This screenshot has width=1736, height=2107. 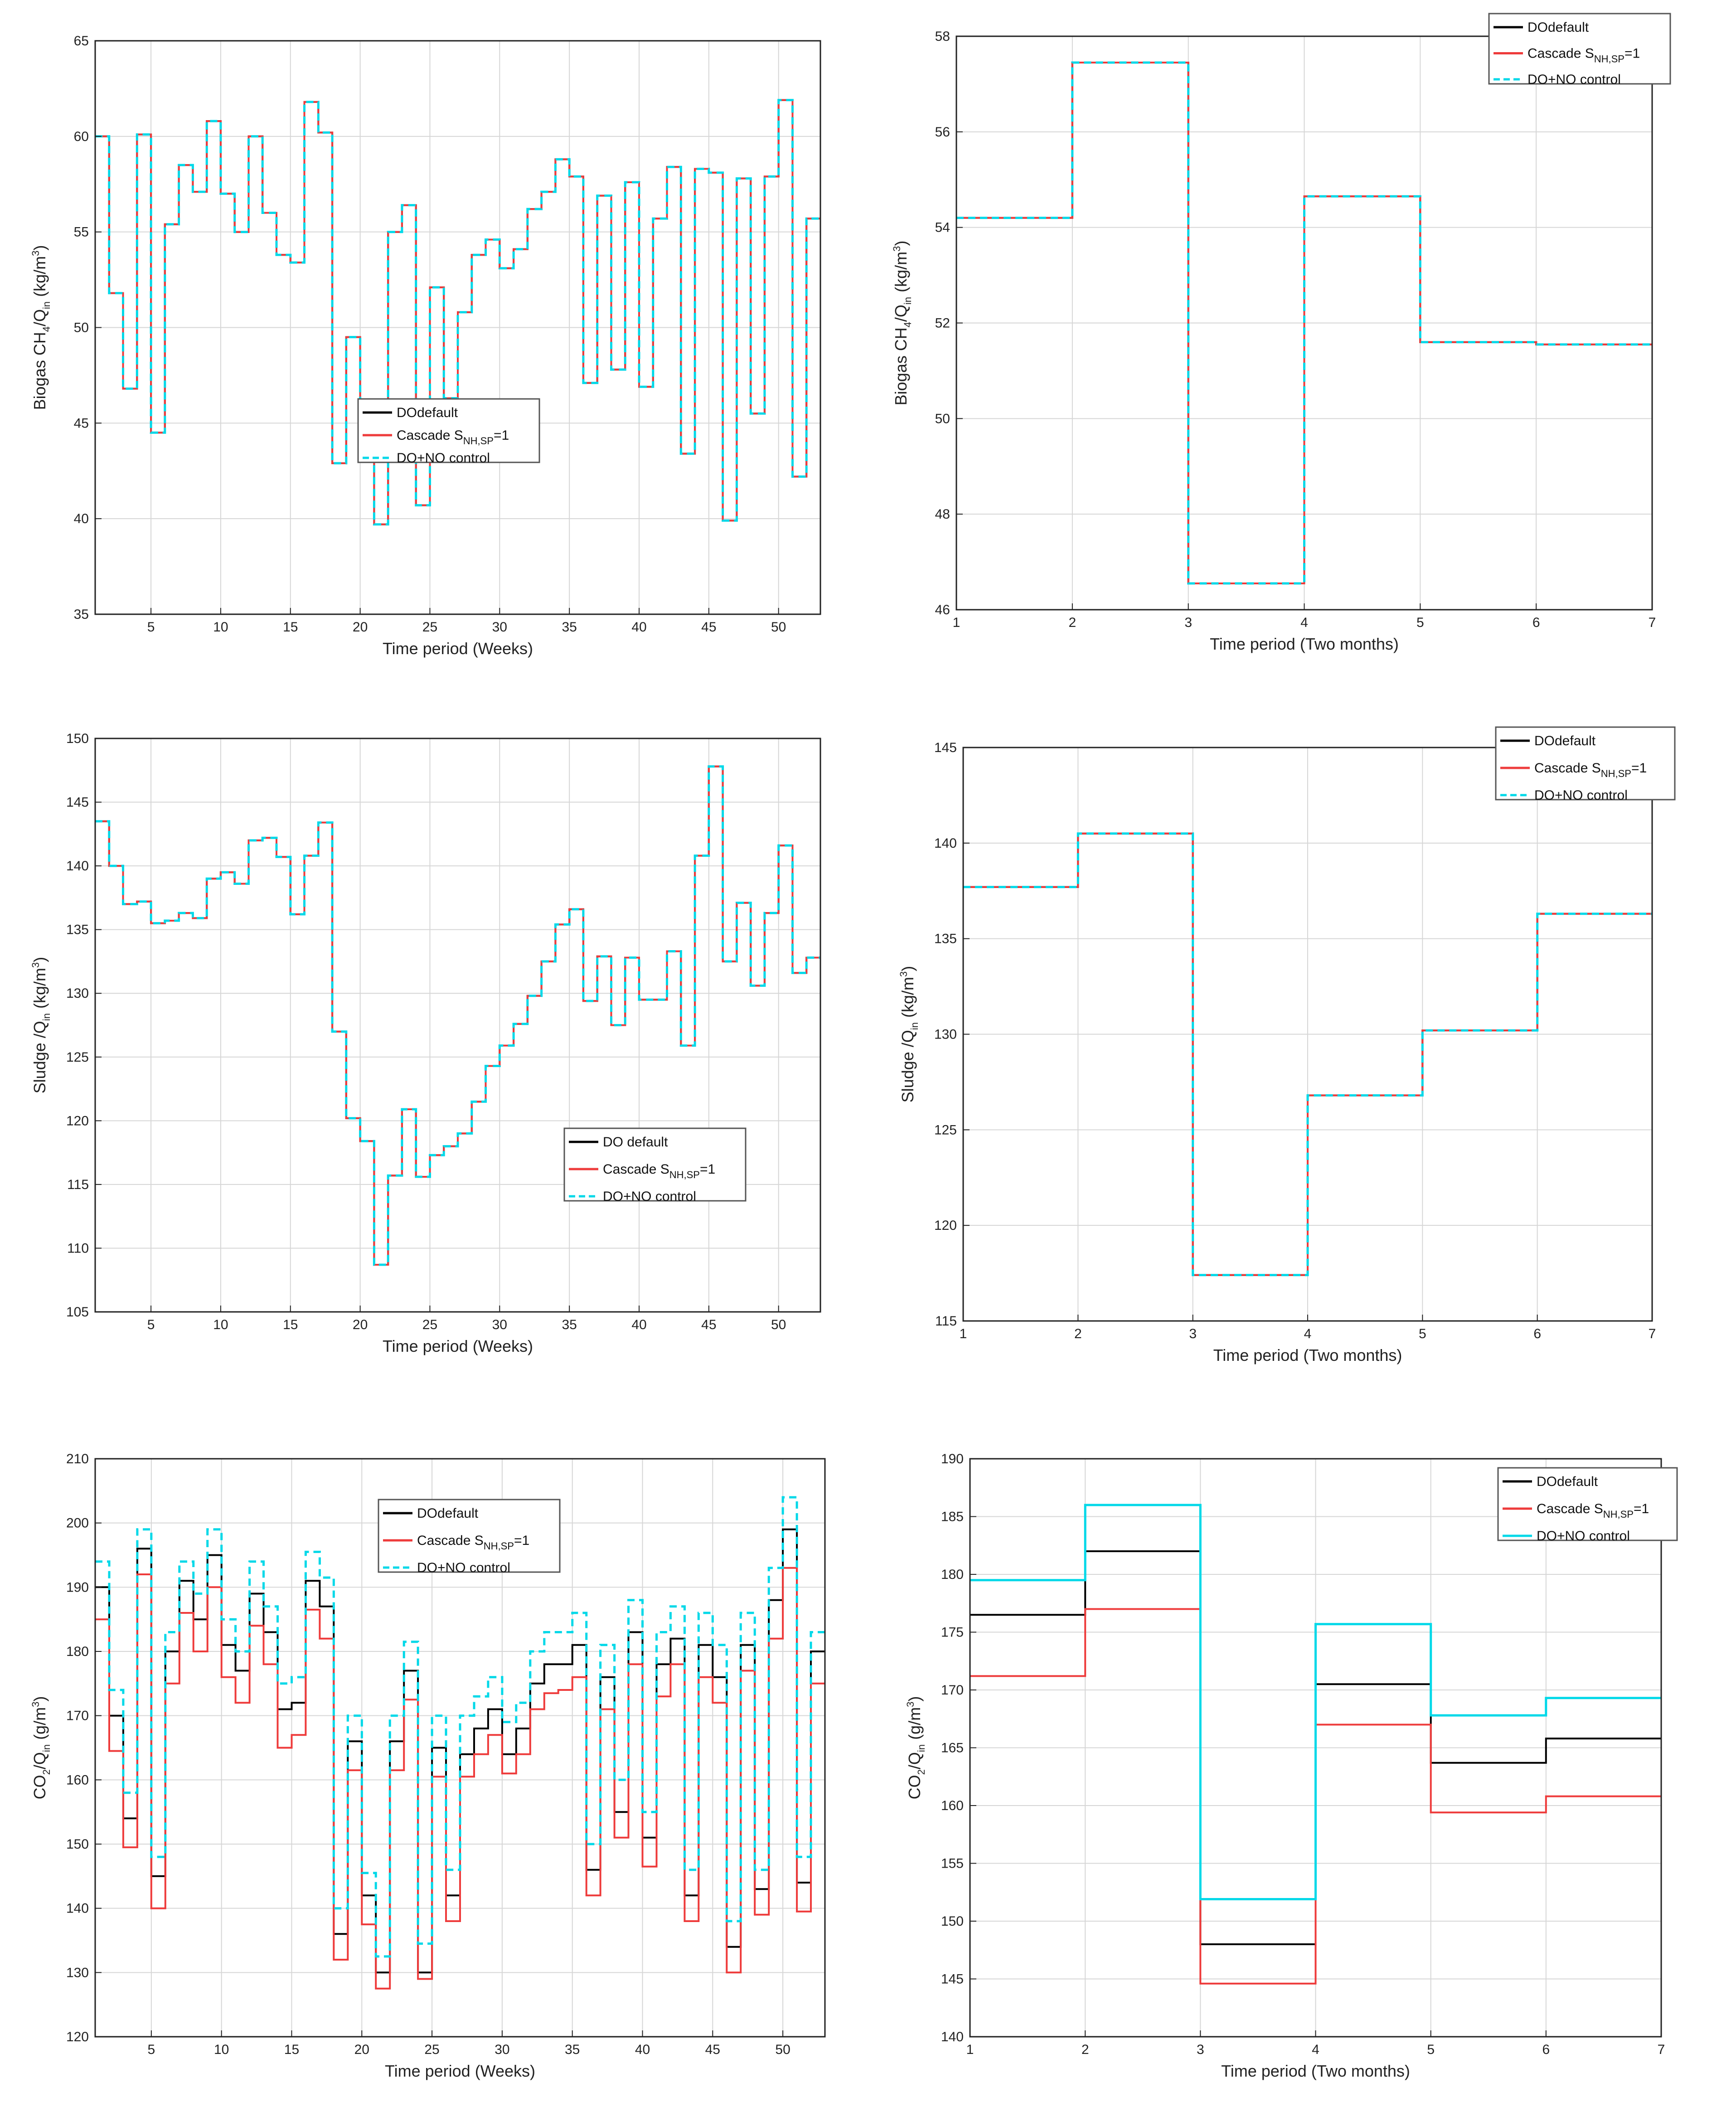 I want to click on y-tick-label: 45, so click(x=81, y=423).